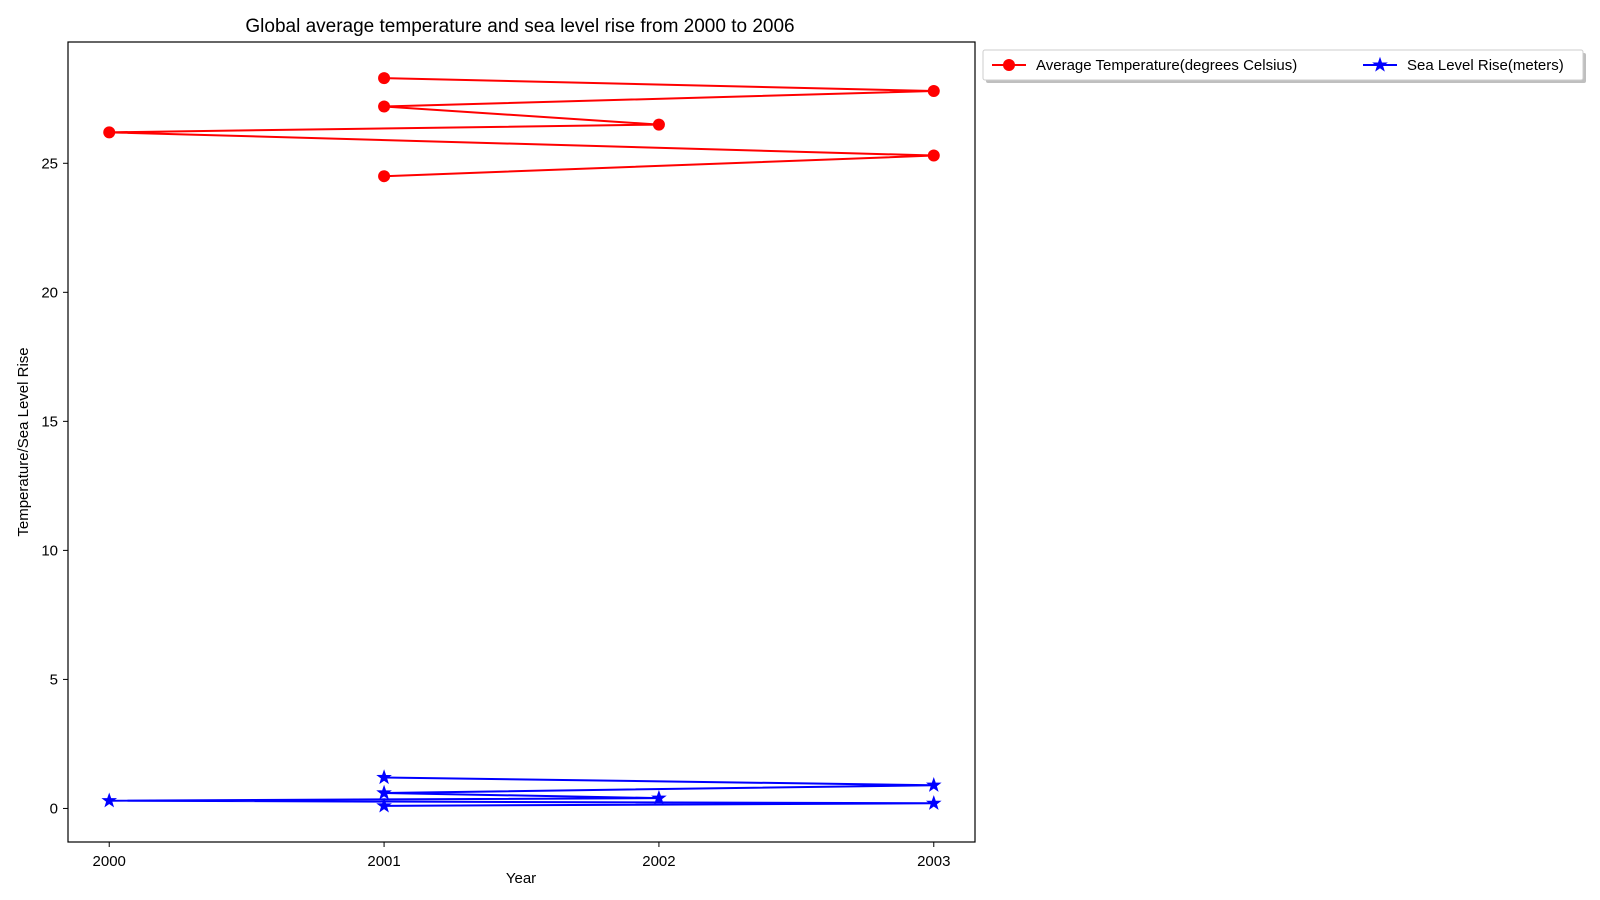 Image resolution: width=1600 pixels, height=900 pixels. Describe the element at coordinates (1009, 65) in the screenshot. I see `legend-marker` at that location.